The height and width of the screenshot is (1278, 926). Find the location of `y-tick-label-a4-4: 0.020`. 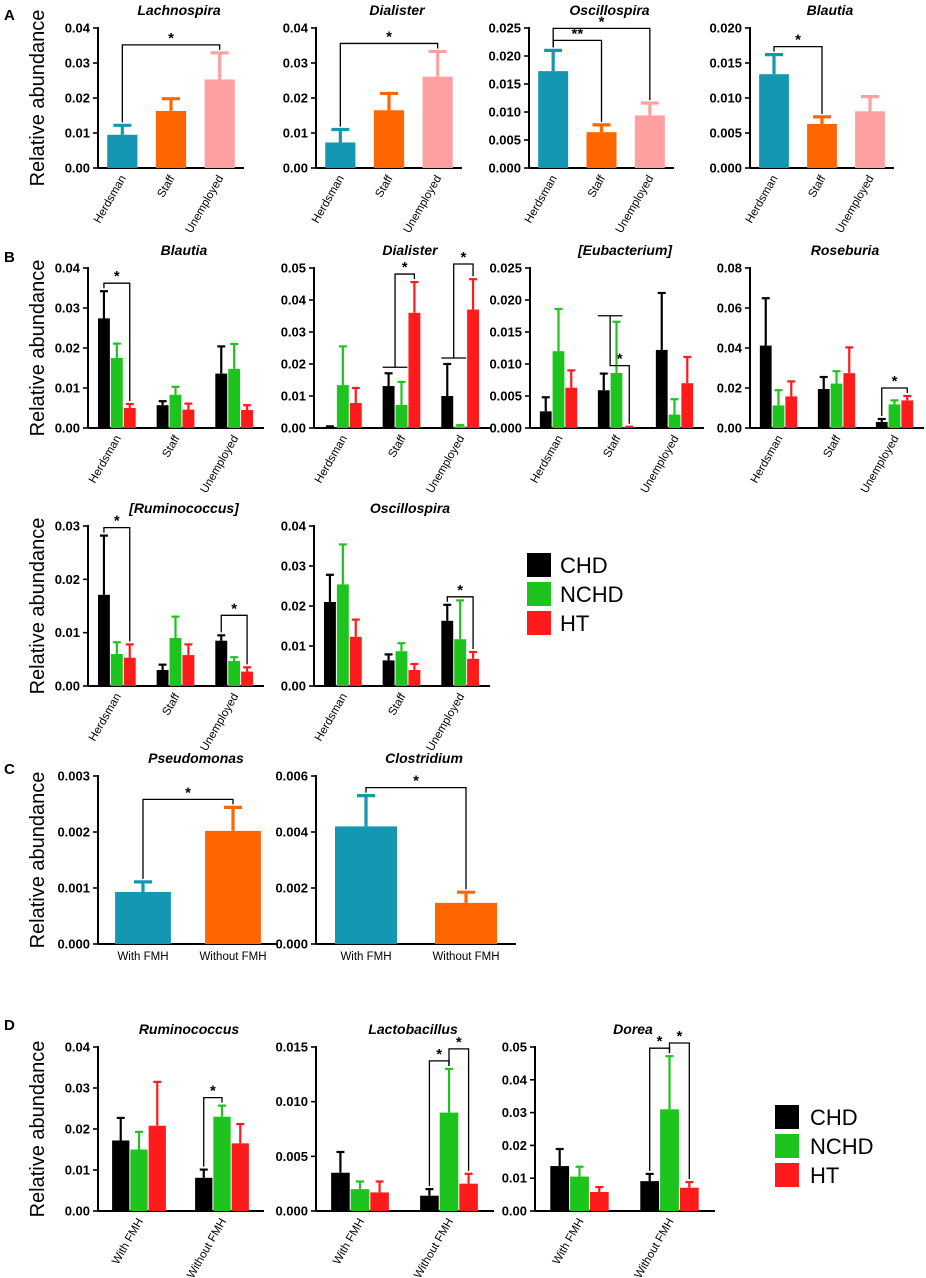

y-tick-label-a4-4: 0.020 is located at coordinates (725, 28).